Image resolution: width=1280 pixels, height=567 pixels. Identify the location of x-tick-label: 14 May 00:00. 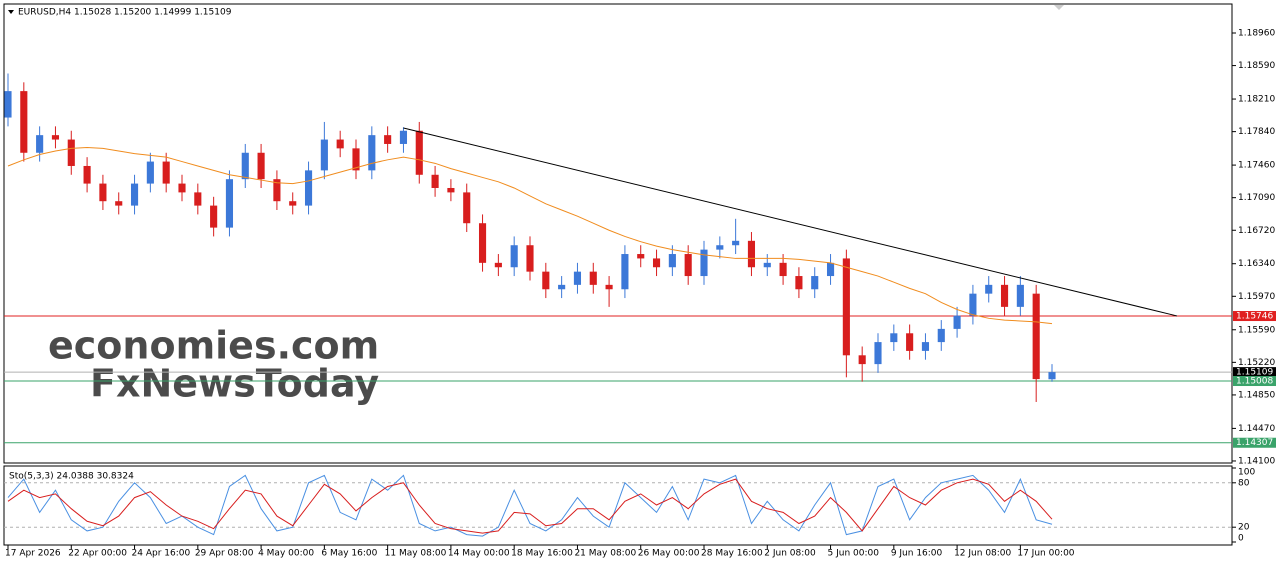
(479, 554).